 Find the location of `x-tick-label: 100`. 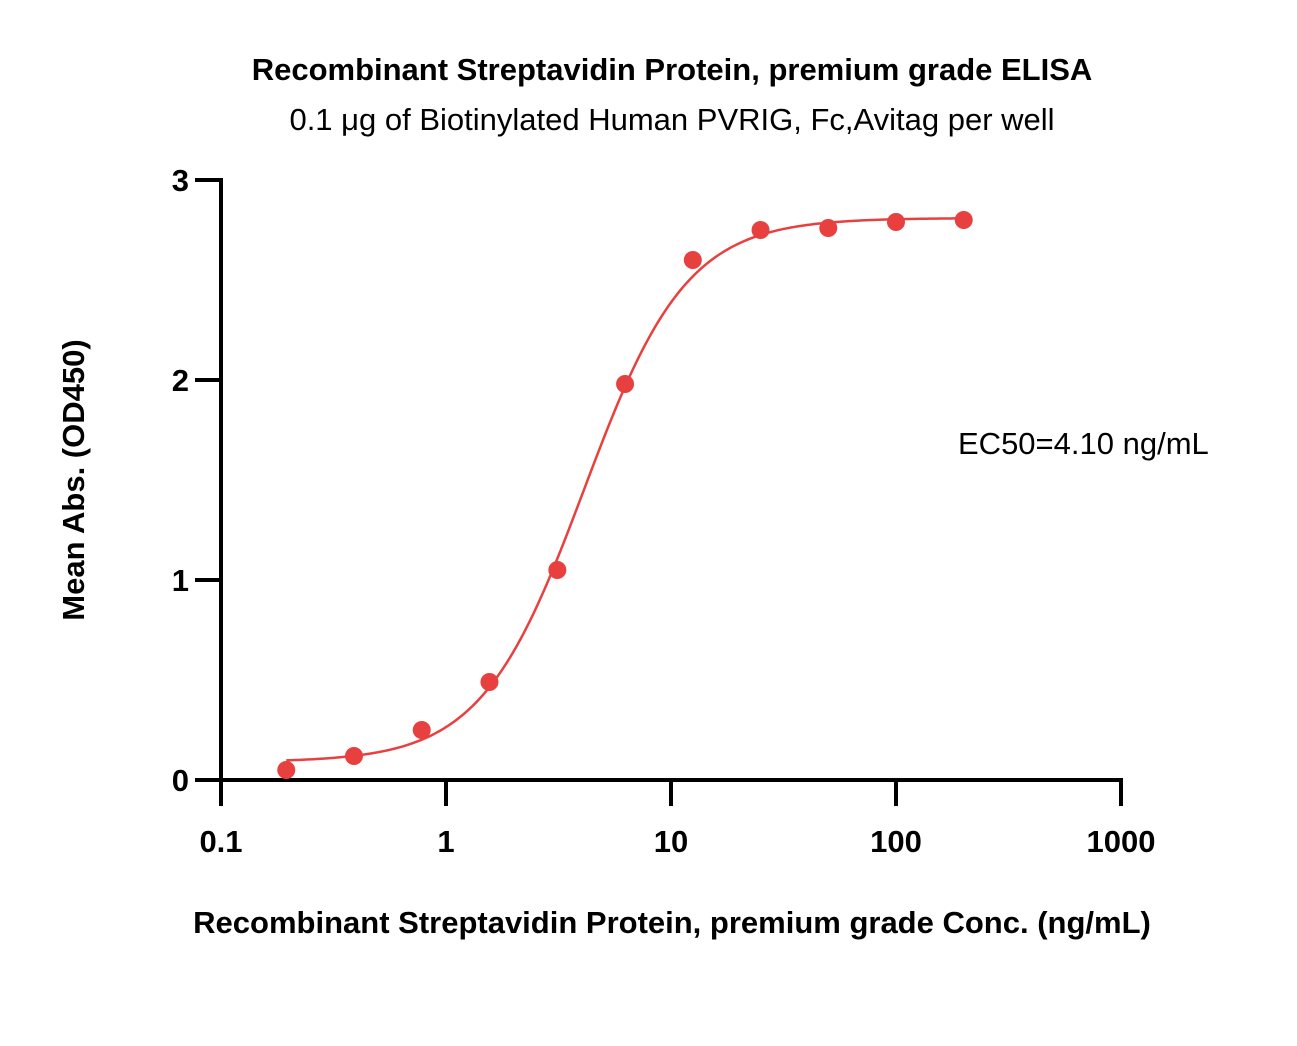

x-tick-label: 100 is located at coordinates (896, 841).